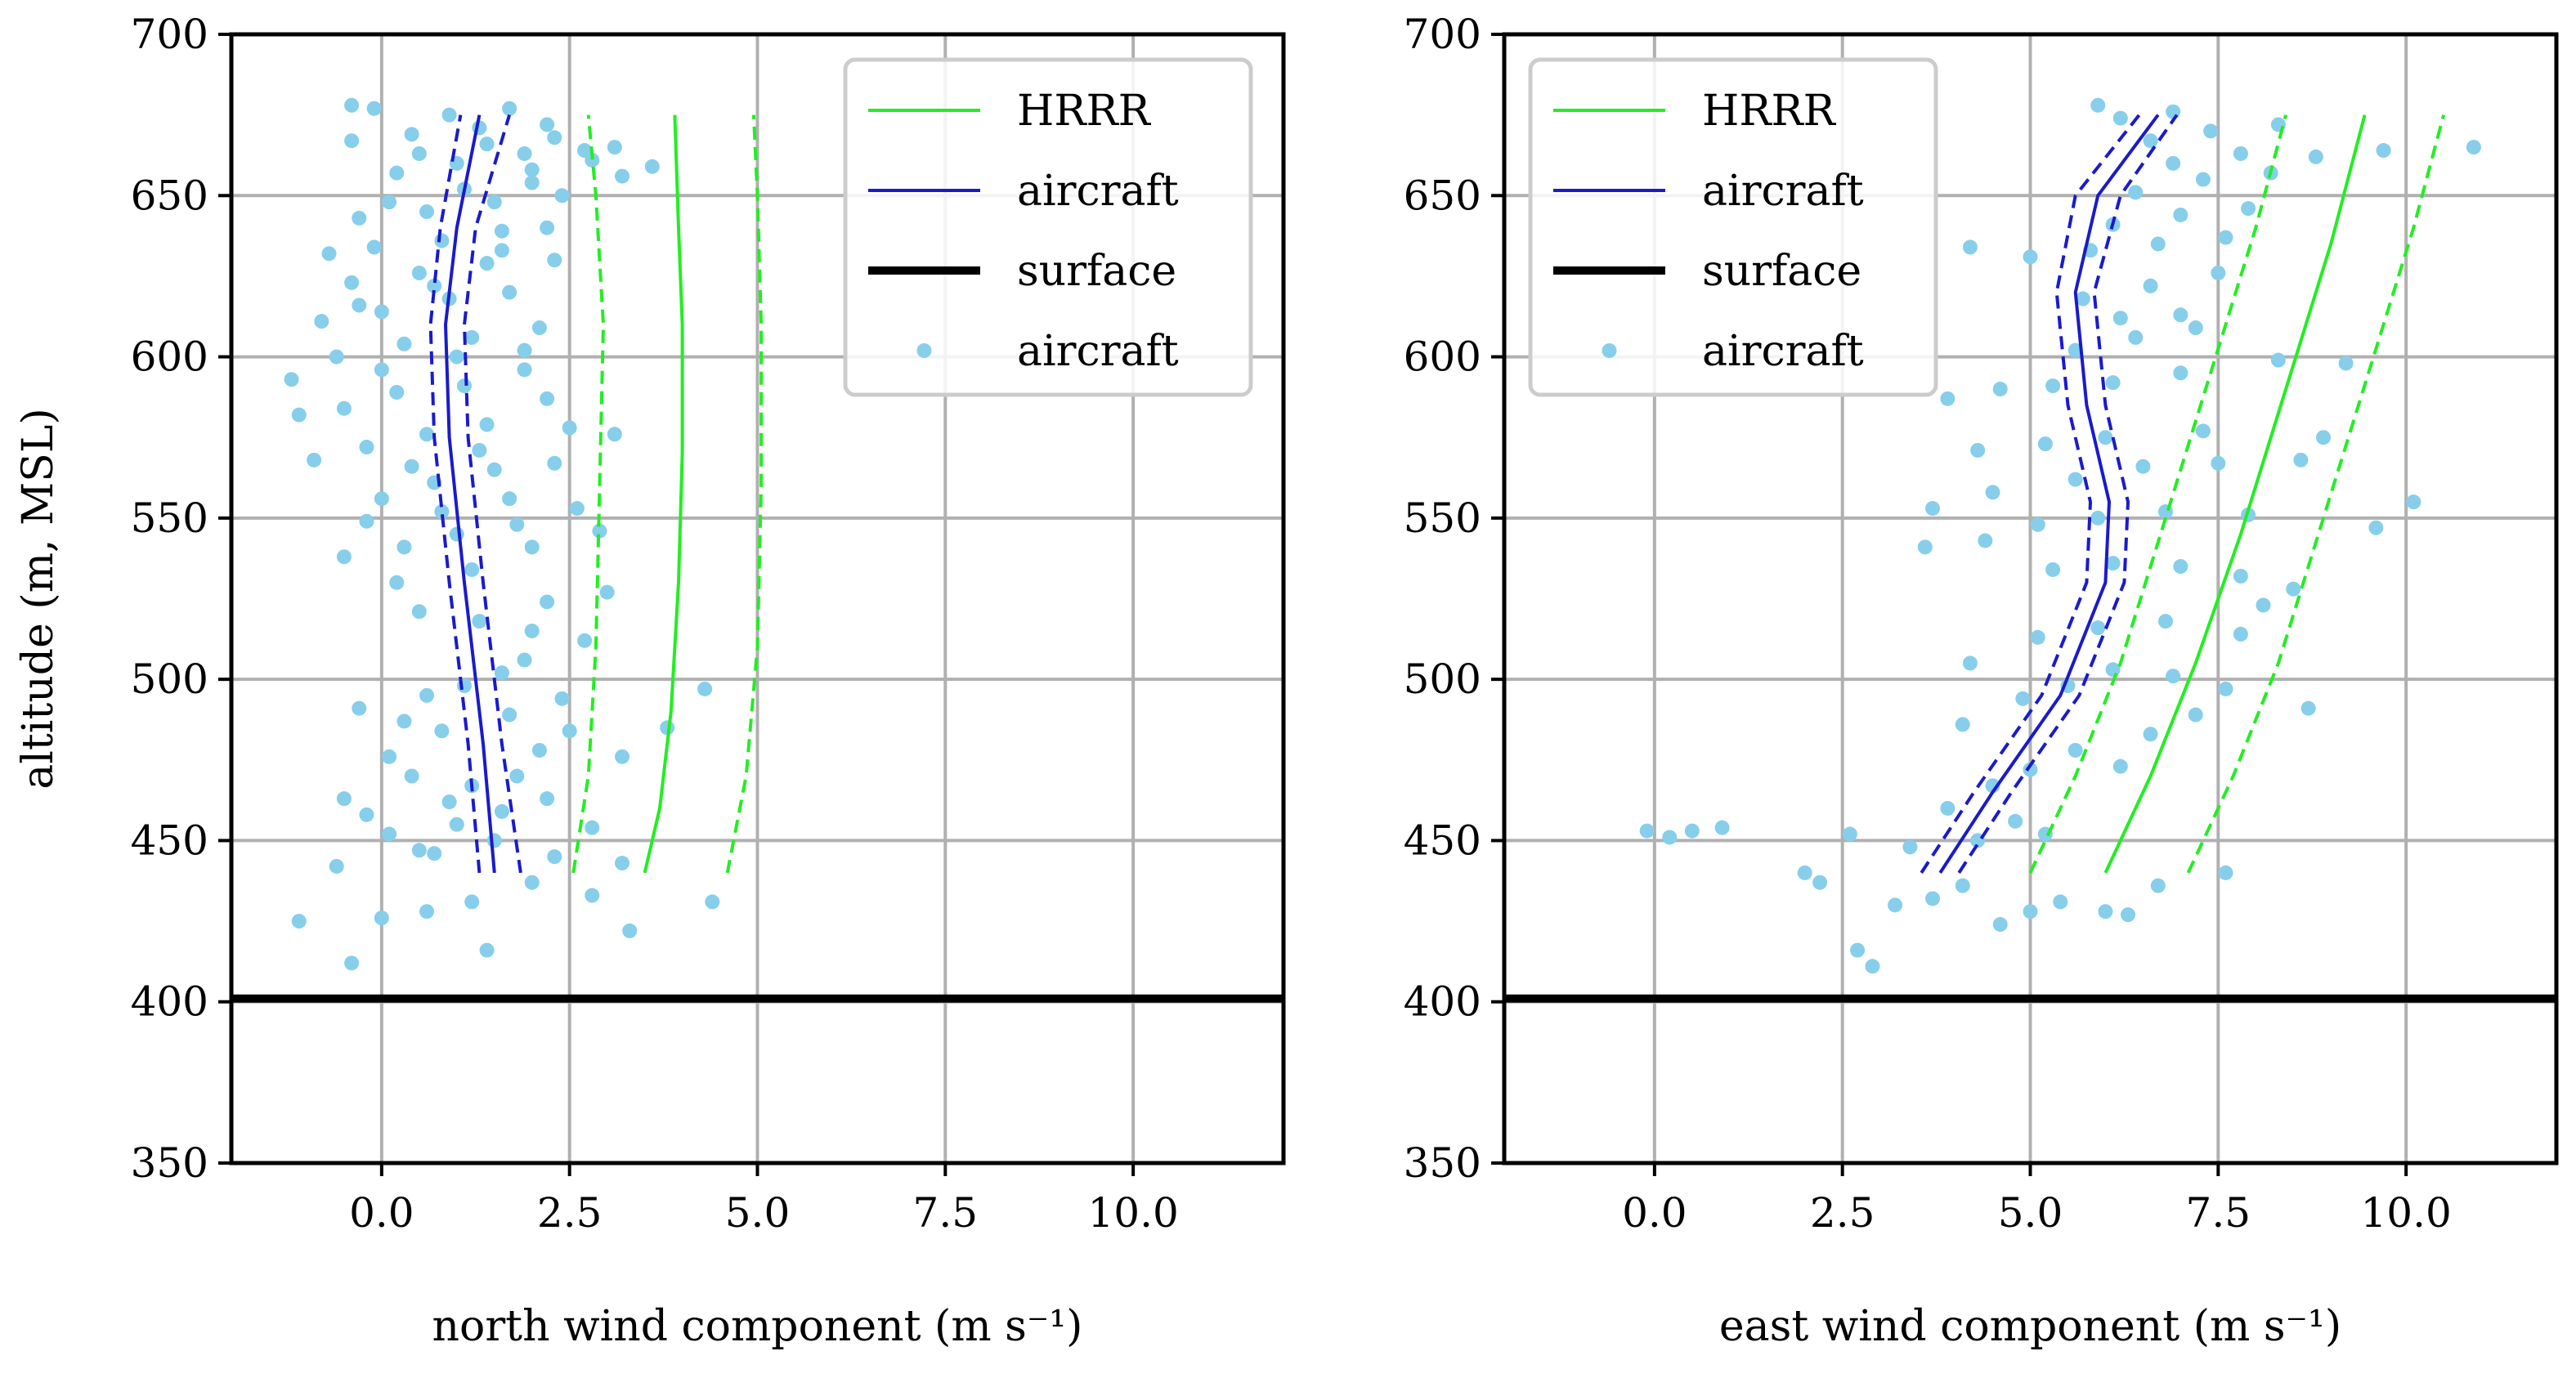  I want to click on y-tick-label: 700, so click(1443, 34).